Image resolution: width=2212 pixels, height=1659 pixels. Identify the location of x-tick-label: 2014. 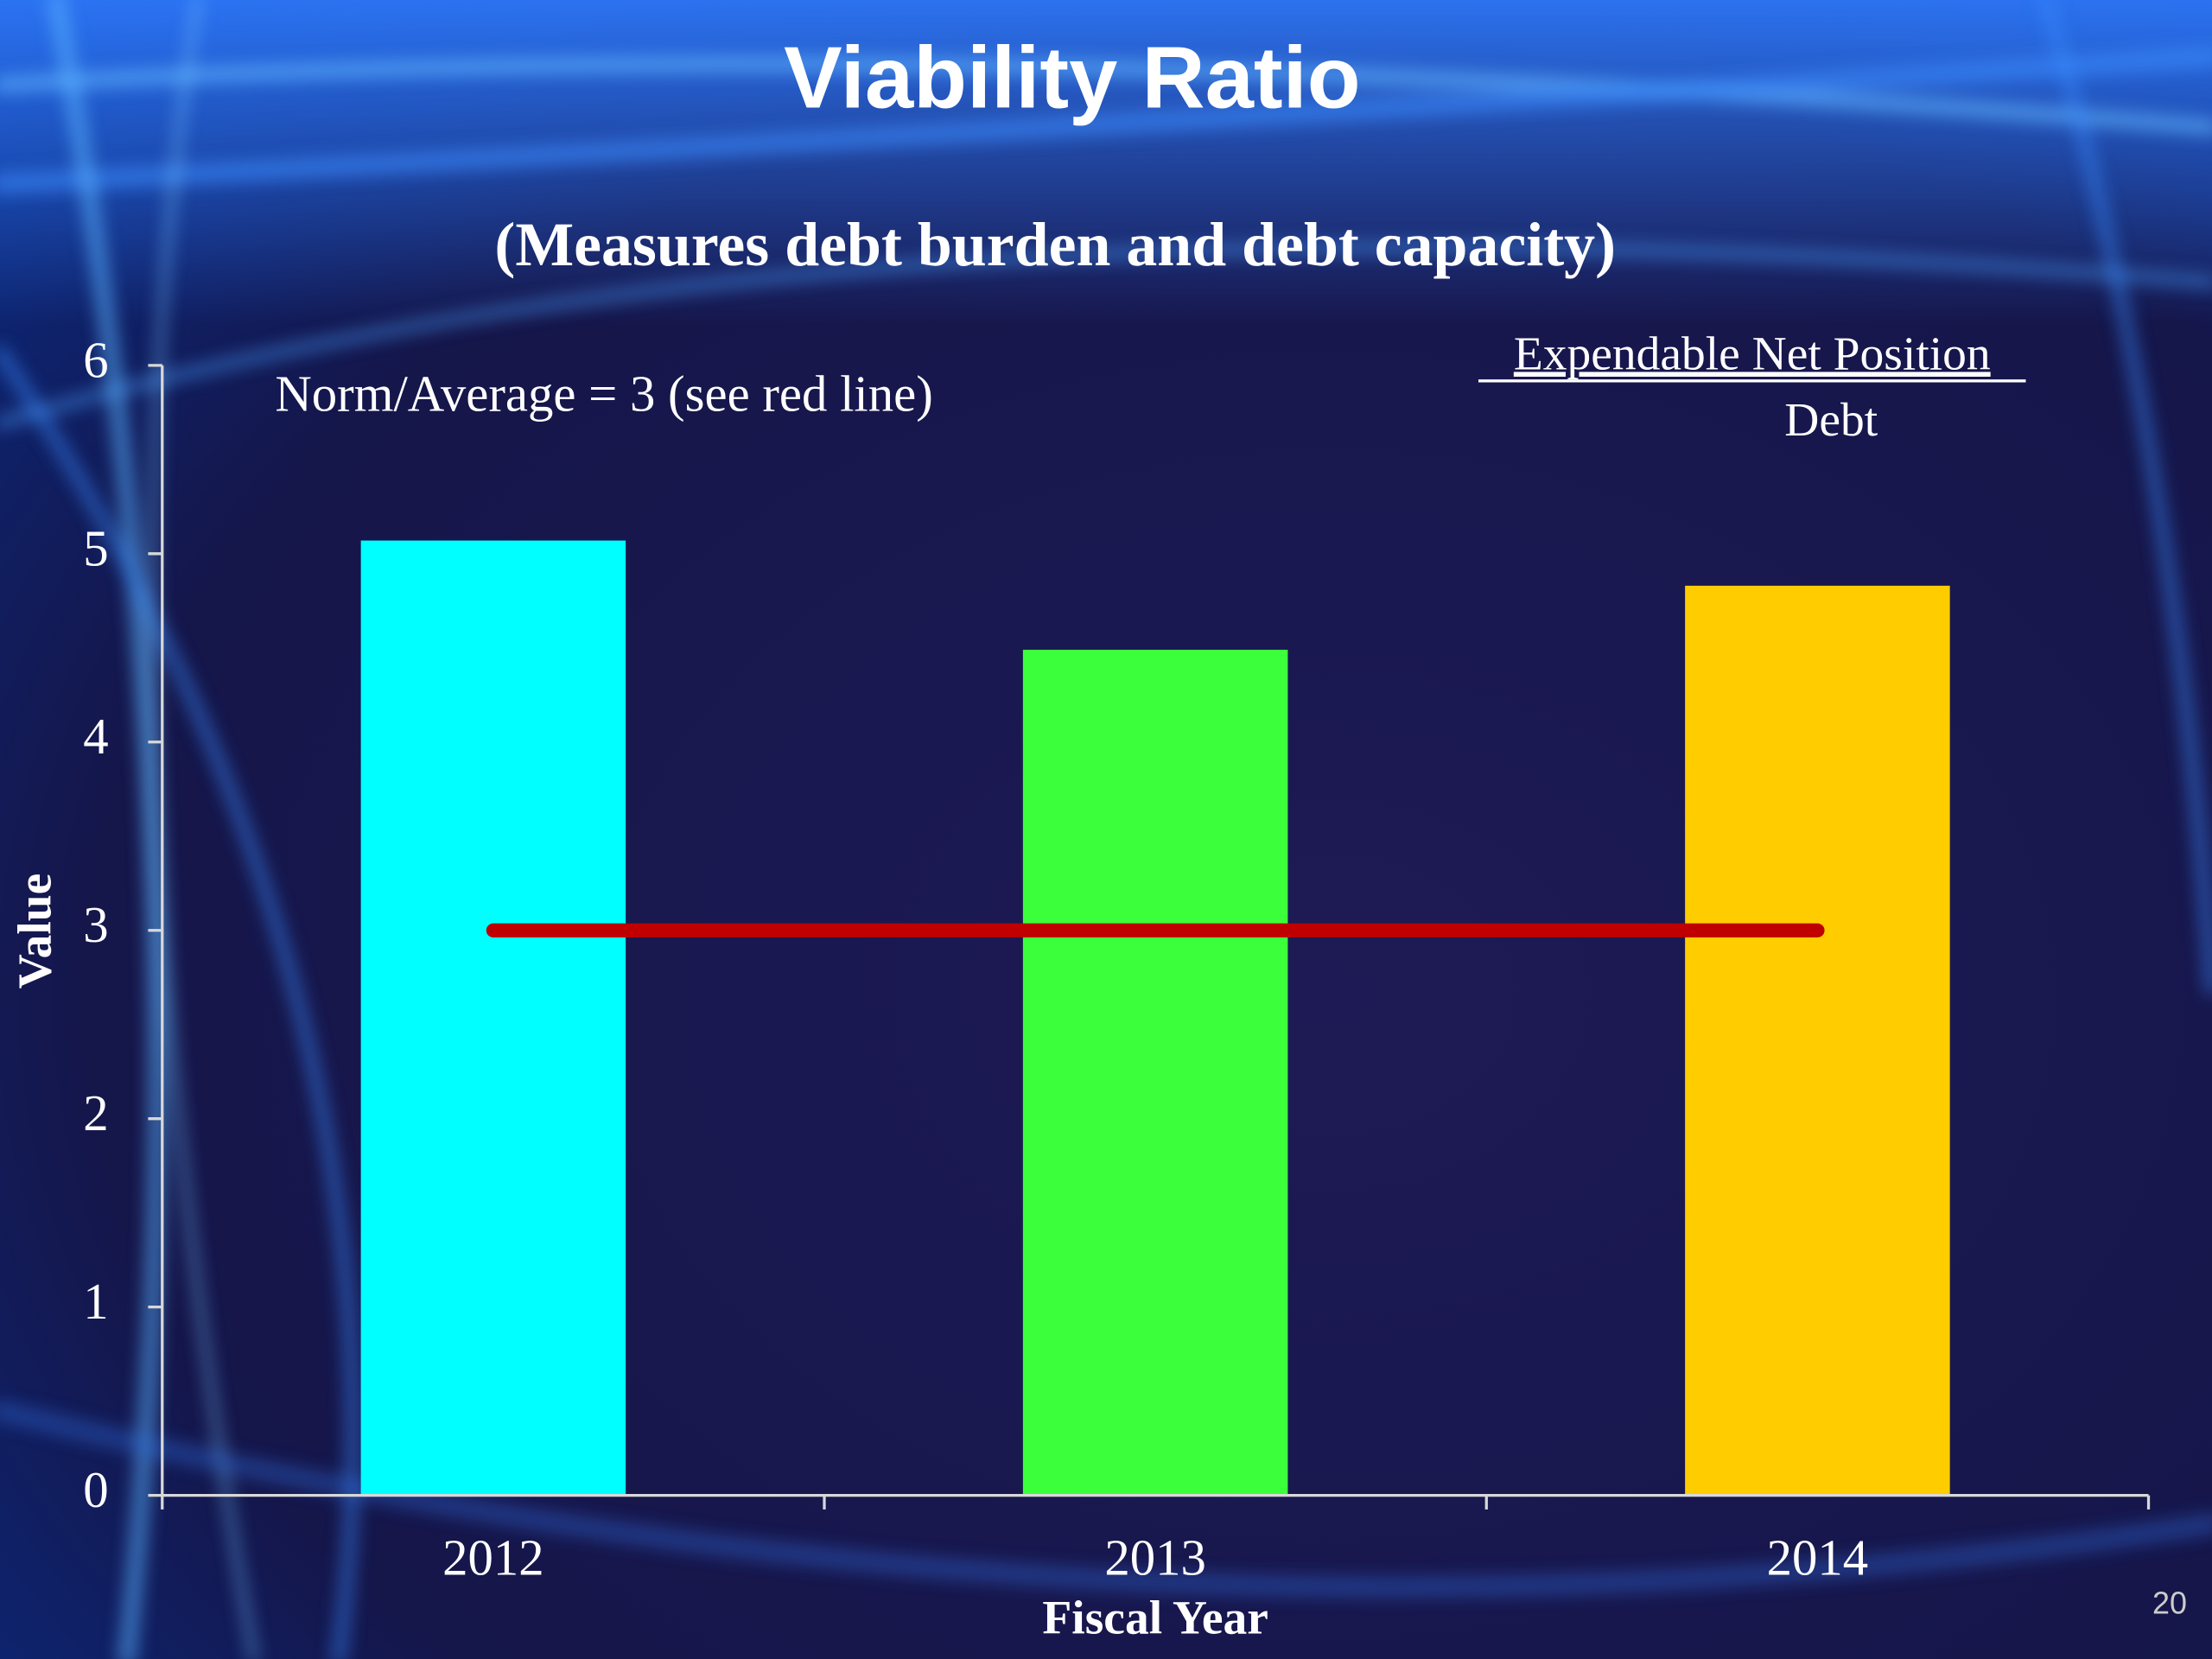
(1818, 1557).